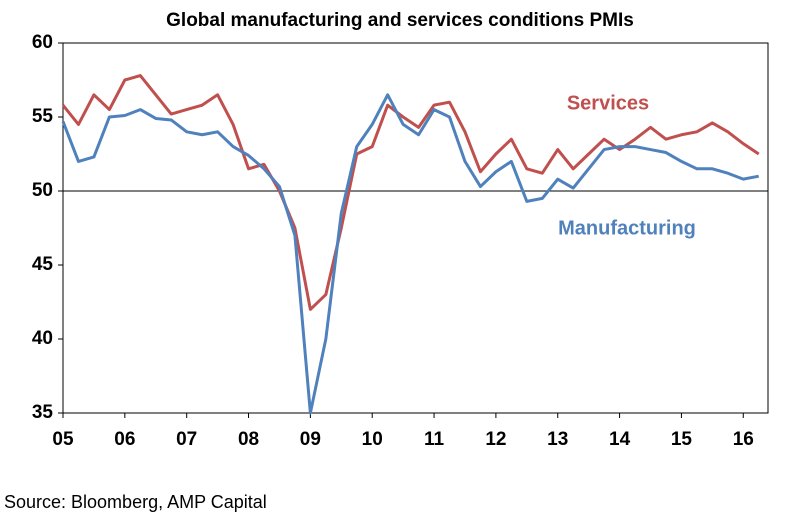  I want to click on x-tick-label: 15, so click(682, 439).